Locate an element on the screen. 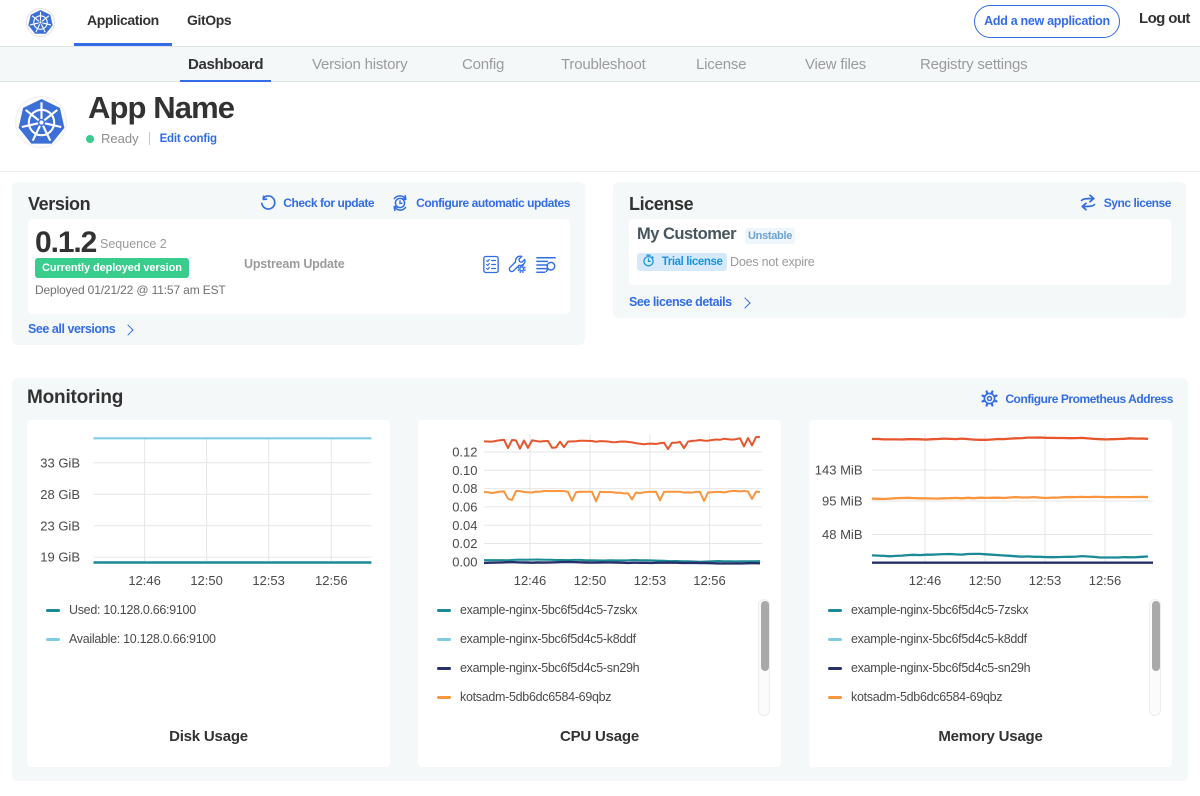 This screenshot has height=796, width=1200. svg-text: 33 GiB is located at coordinates (60, 462).